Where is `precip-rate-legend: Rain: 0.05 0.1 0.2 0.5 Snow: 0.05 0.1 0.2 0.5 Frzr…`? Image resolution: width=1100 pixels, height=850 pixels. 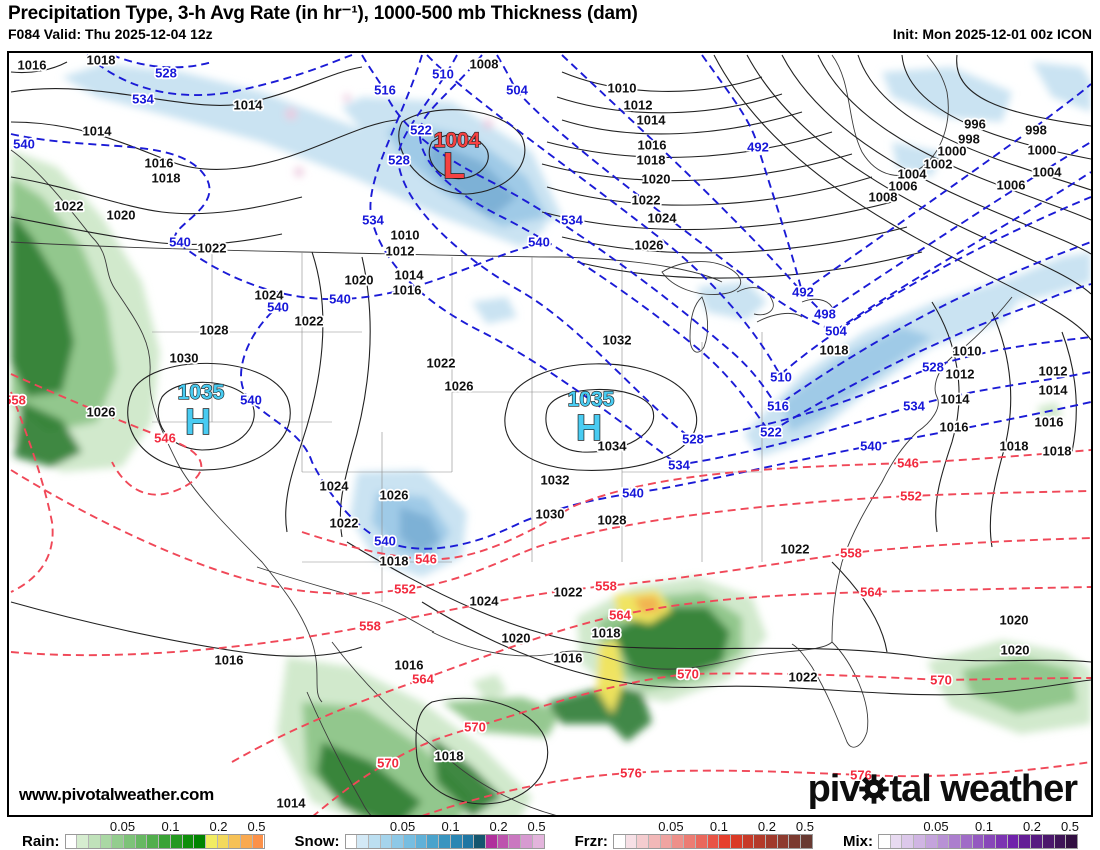
precip-rate-legend: Rain: 0.05 0.1 0.2 0.5 Snow: 0.05 0.1 0.2 0.5 Frzr… is located at coordinates (550, 834).